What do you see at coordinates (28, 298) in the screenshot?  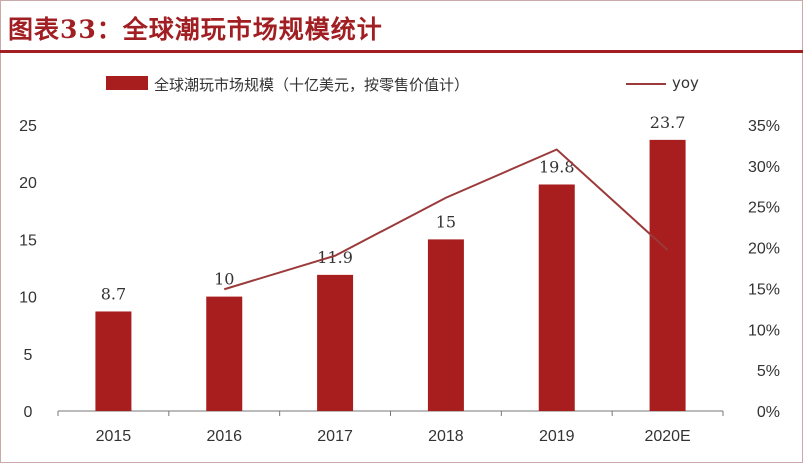 I see `left-axis-tick-label: 10` at bounding box center [28, 298].